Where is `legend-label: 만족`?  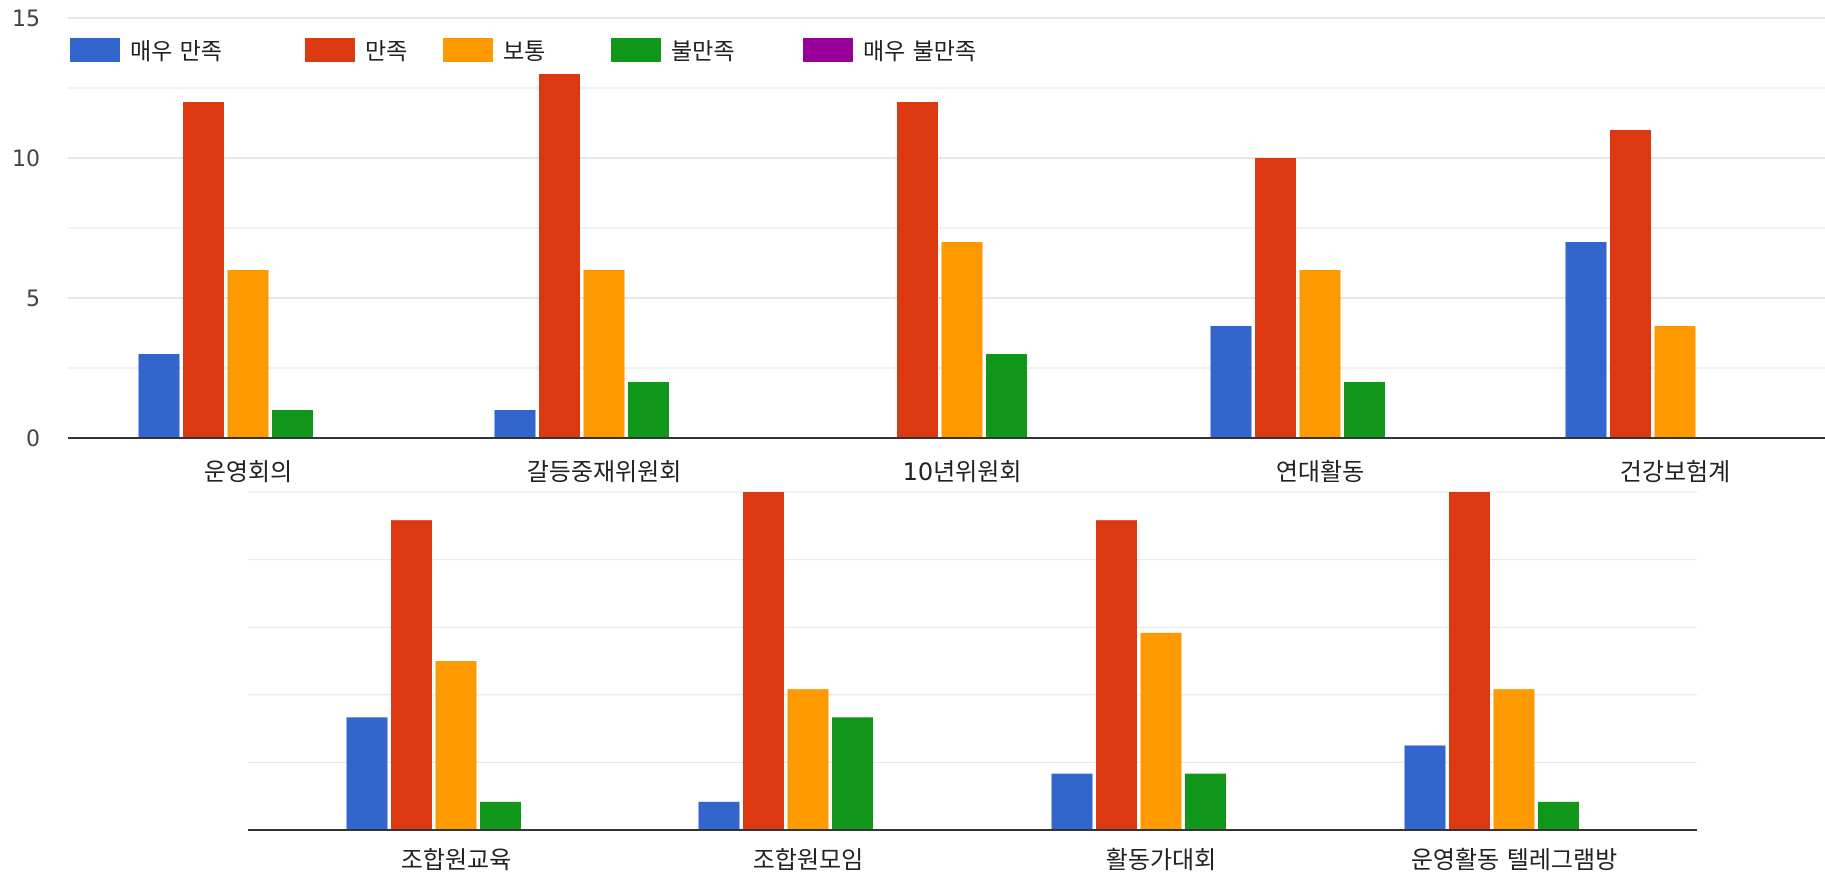 legend-label: 만족 is located at coordinates (386, 52).